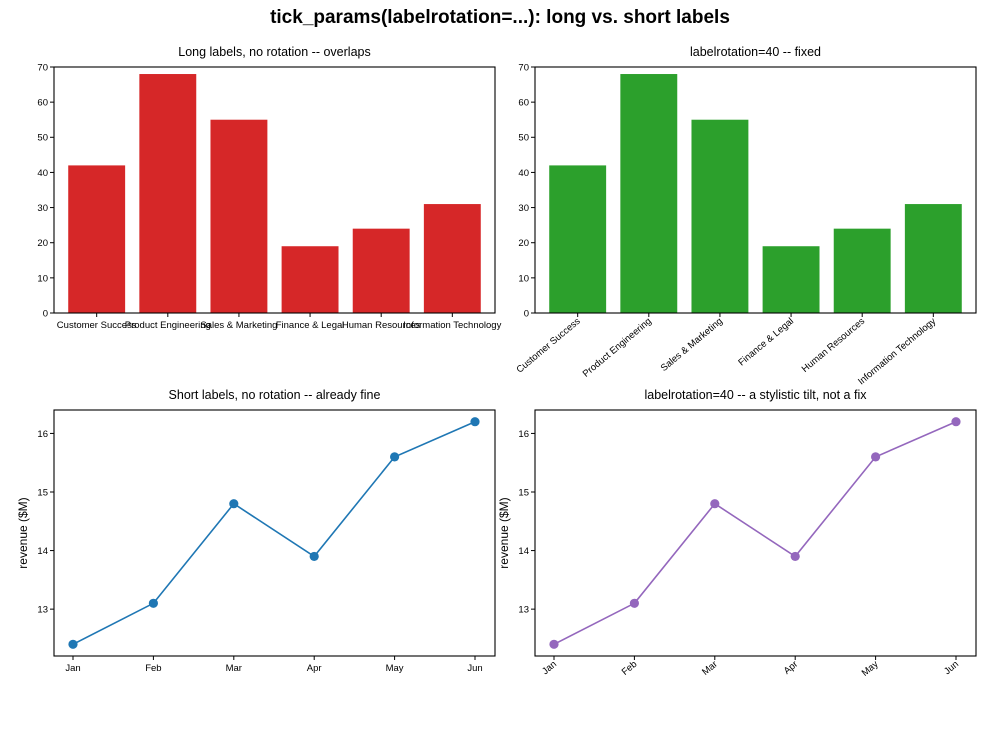 The height and width of the screenshot is (750, 1000). Describe the element at coordinates (755, 52) in the screenshot. I see `subplot-title: labelrotation=40 -- fixed` at that location.